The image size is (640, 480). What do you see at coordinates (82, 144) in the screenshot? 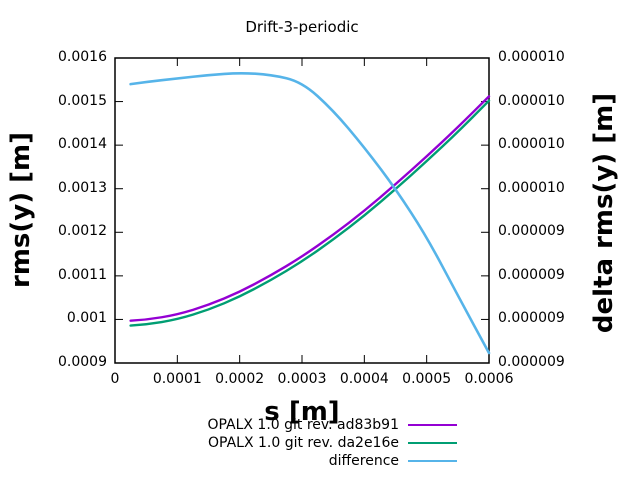
I see `y-left-tick-label: 0.0014` at bounding box center [82, 144].